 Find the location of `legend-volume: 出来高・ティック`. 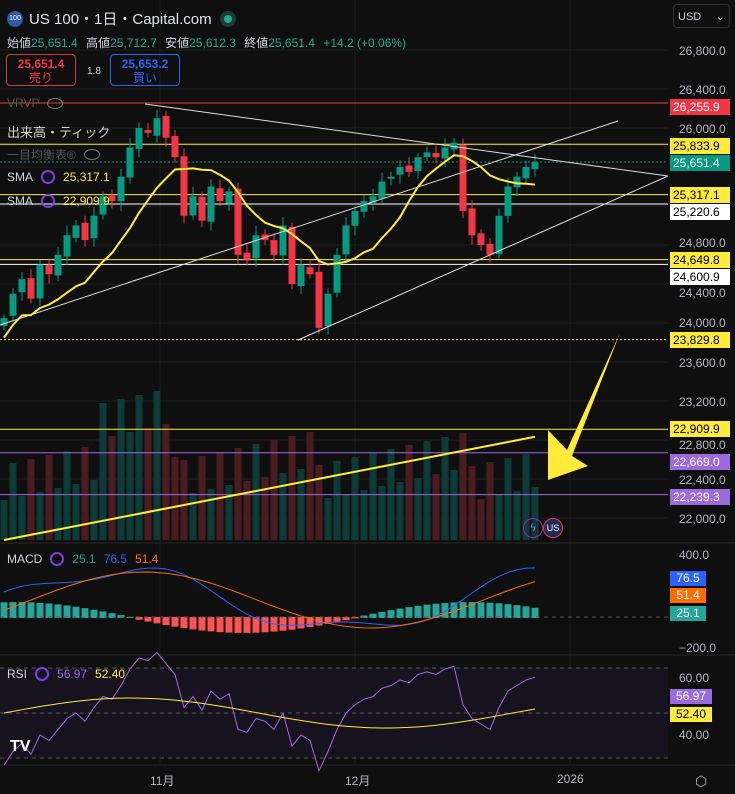

legend-volume: 出来高・ティック is located at coordinates (58, 131).